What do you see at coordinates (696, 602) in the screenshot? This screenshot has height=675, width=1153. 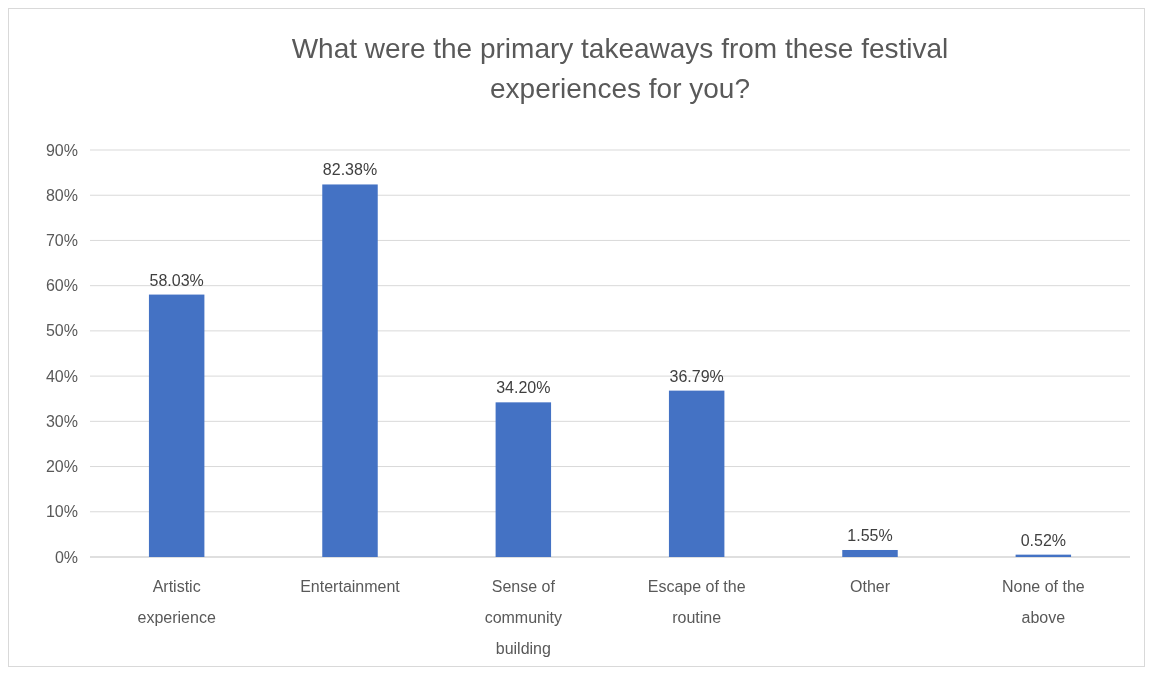 I see `x-tick-label: Escape of the routine` at bounding box center [696, 602].